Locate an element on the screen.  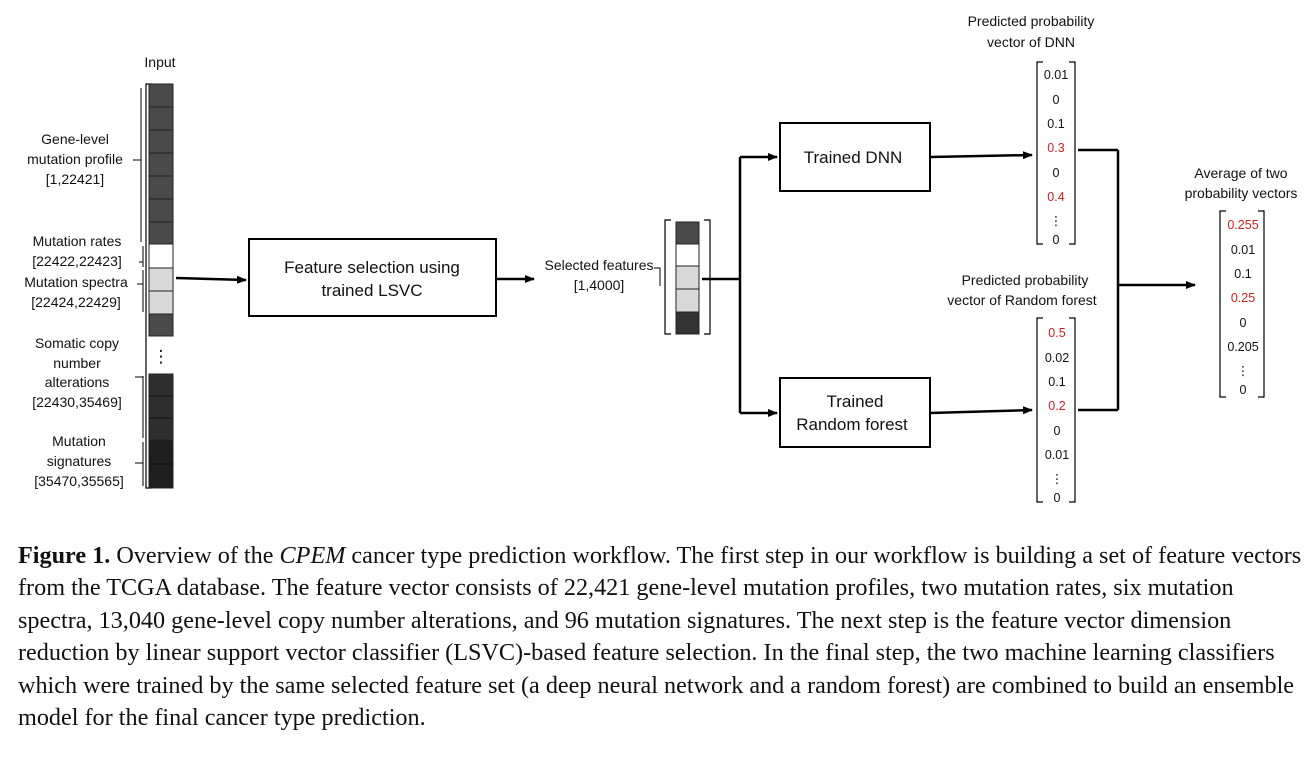
dnn-v0: 0.01 is located at coordinates (1056, 75).